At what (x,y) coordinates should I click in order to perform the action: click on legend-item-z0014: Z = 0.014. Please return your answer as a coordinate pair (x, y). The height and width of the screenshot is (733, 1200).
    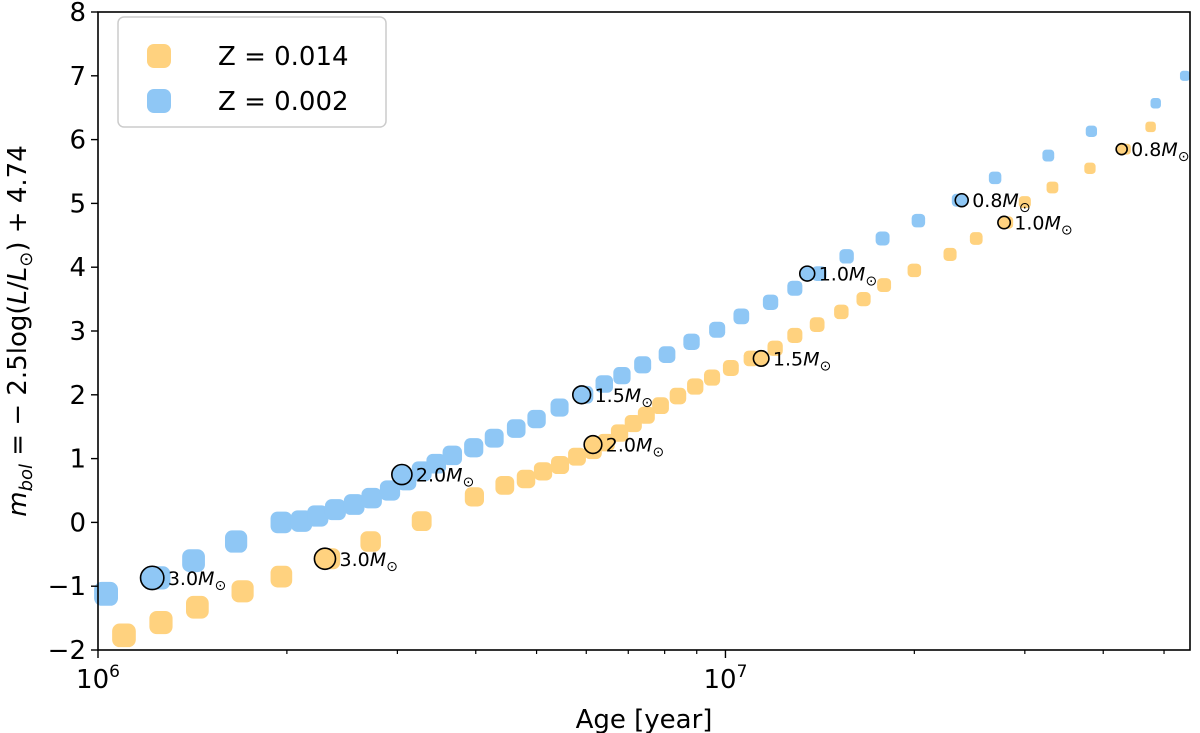
    Looking at the image, I should click on (248, 57).